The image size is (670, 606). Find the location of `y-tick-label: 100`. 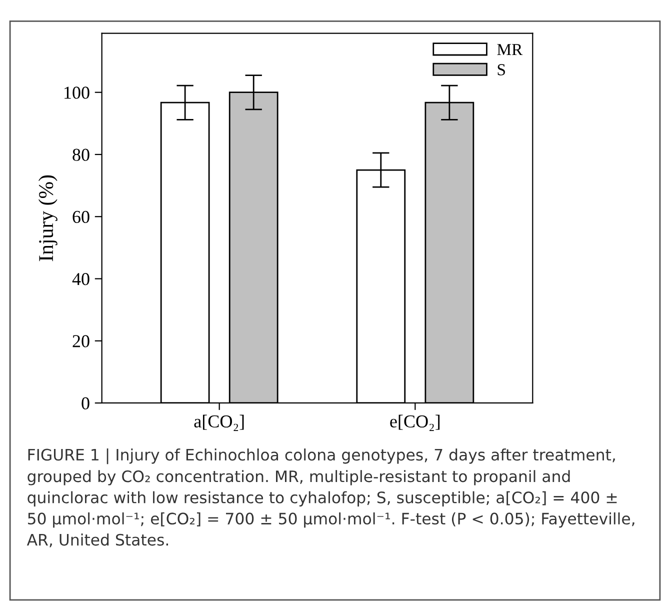

y-tick-label: 100 is located at coordinates (77, 92).